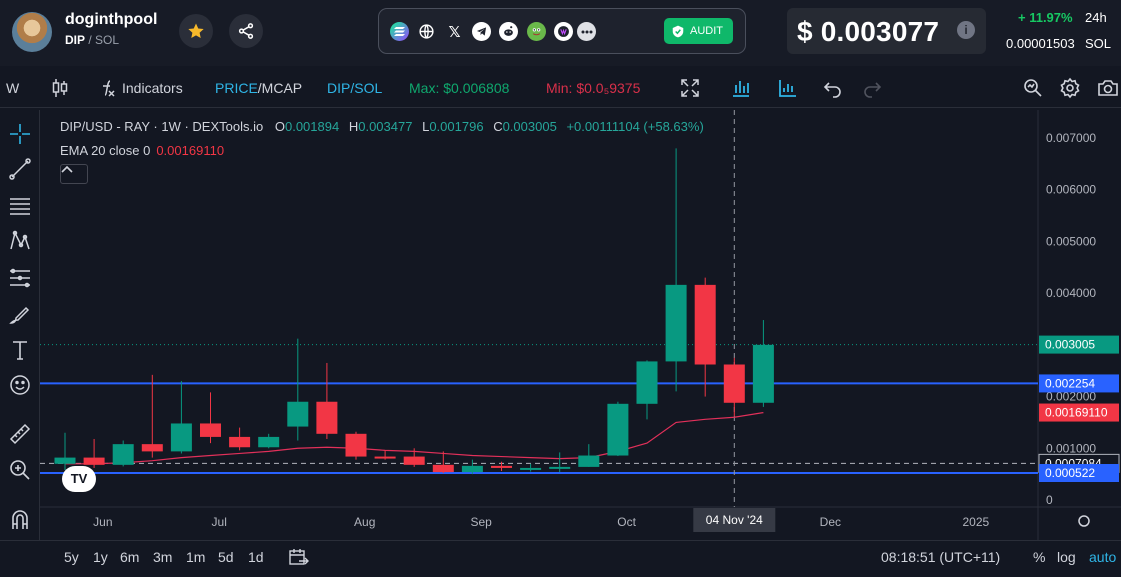 Image resolution: width=1121 pixels, height=577 pixels. Describe the element at coordinates (20, 385) in the screenshot. I see `emoji-icon` at that location.